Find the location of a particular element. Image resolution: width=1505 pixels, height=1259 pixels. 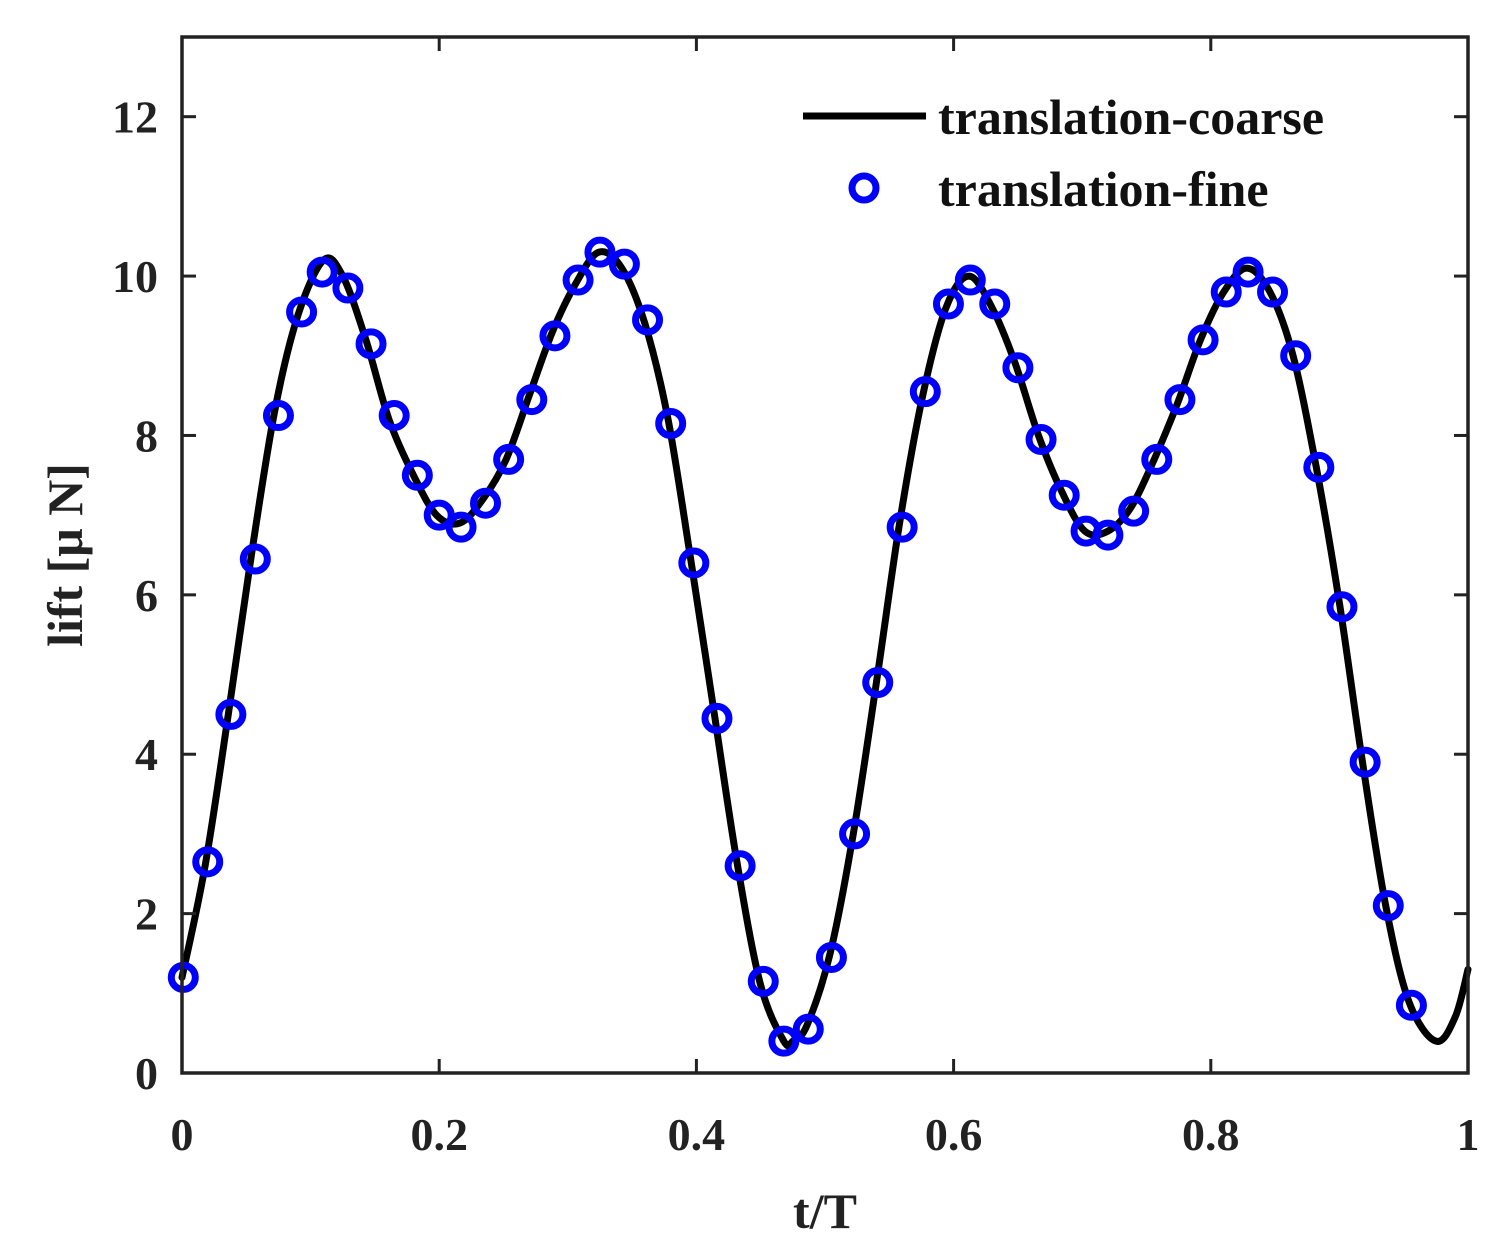

x-tick-label: 0 is located at coordinates (182, 1134).